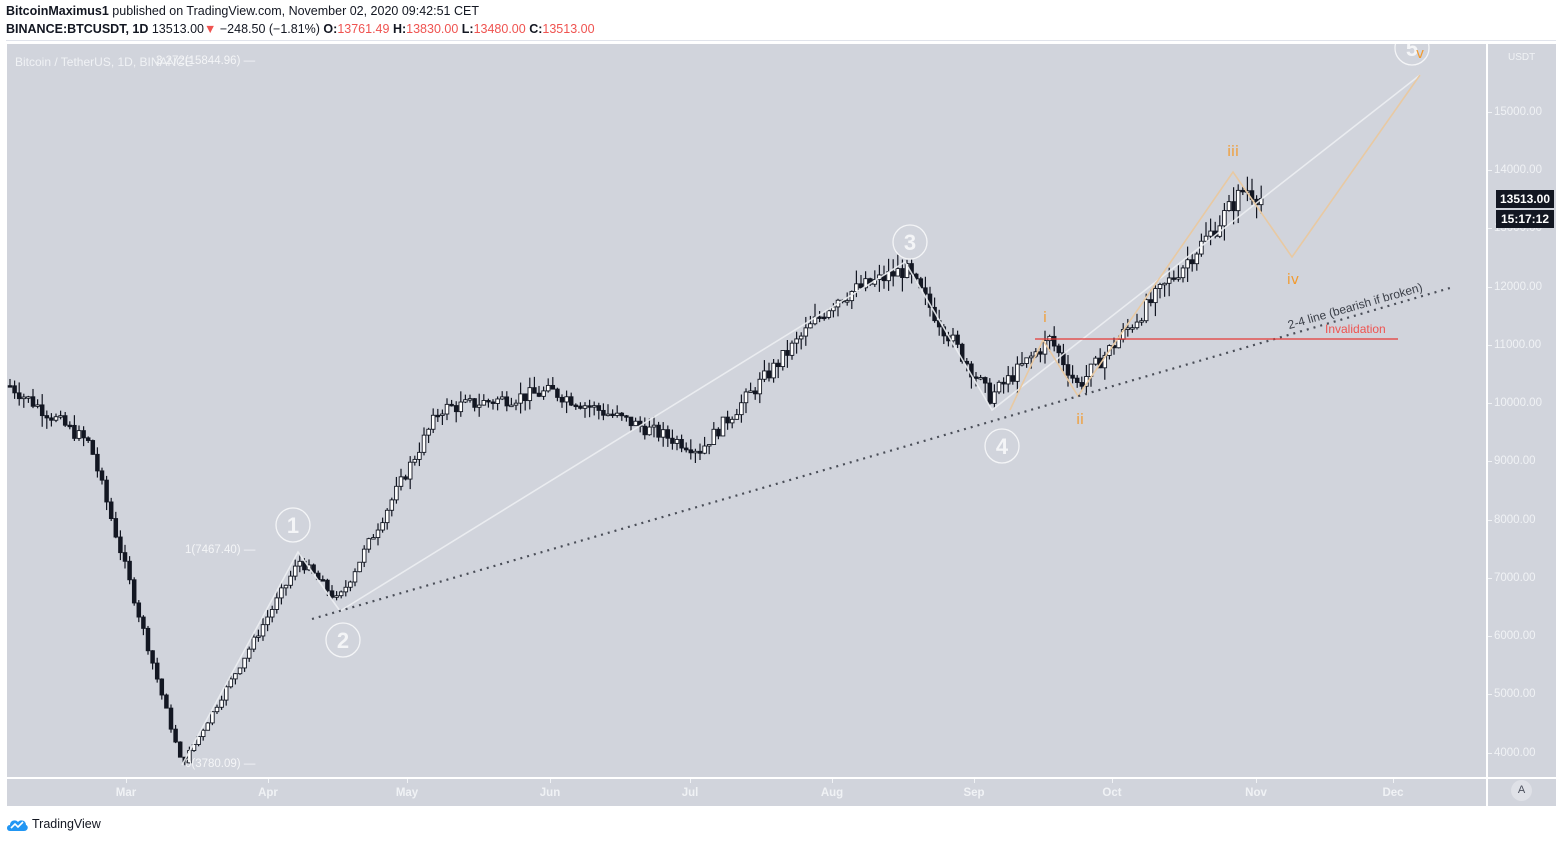 The width and height of the screenshot is (1562, 843). What do you see at coordinates (974, 793) in the screenshot?
I see `month-label: Sep` at bounding box center [974, 793].